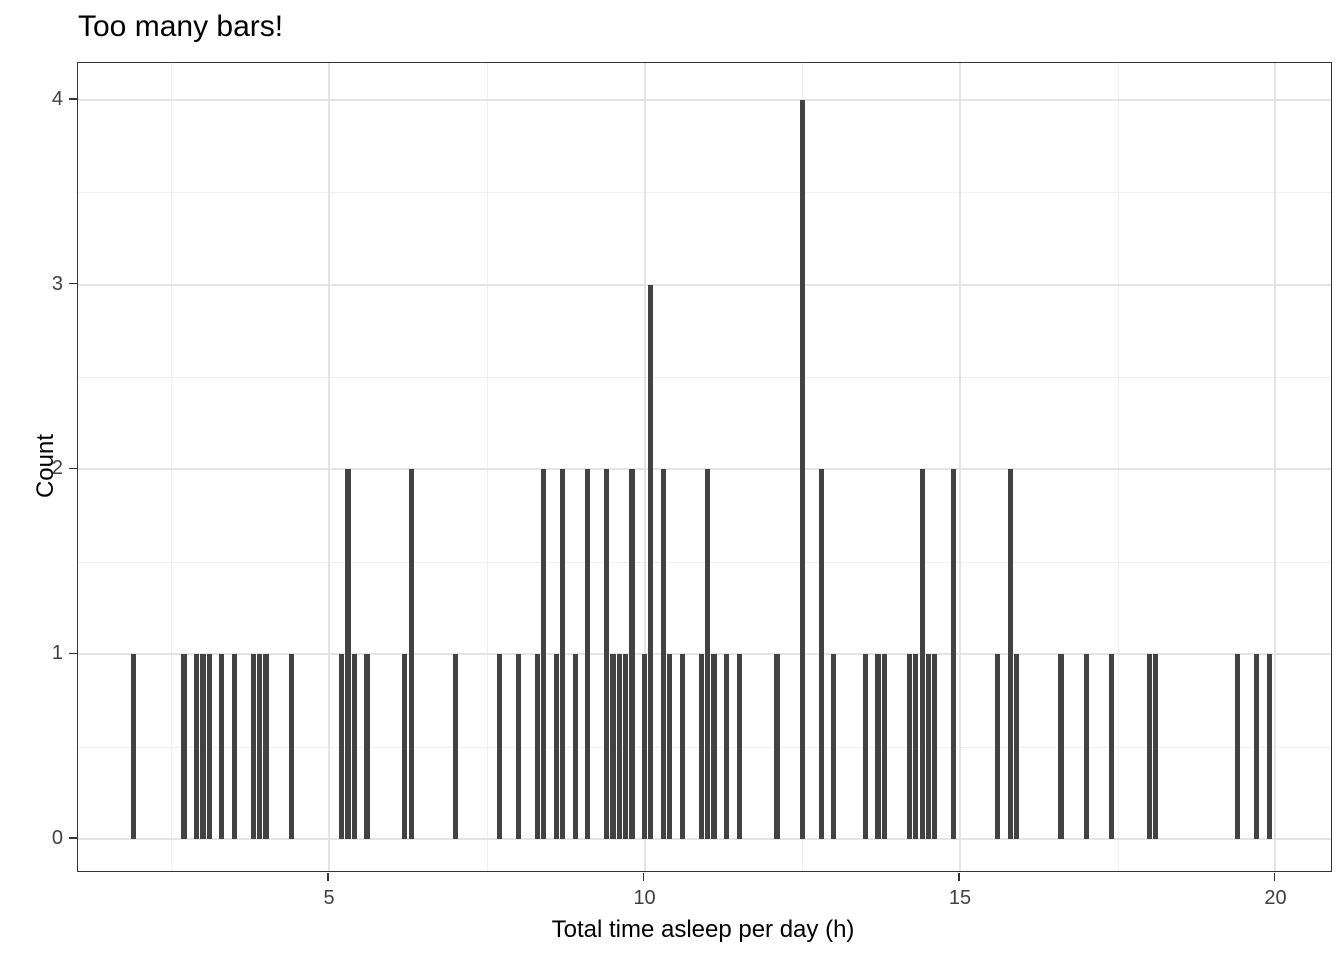  What do you see at coordinates (1275, 898) in the screenshot?
I see `x-tick-label: 20` at bounding box center [1275, 898].